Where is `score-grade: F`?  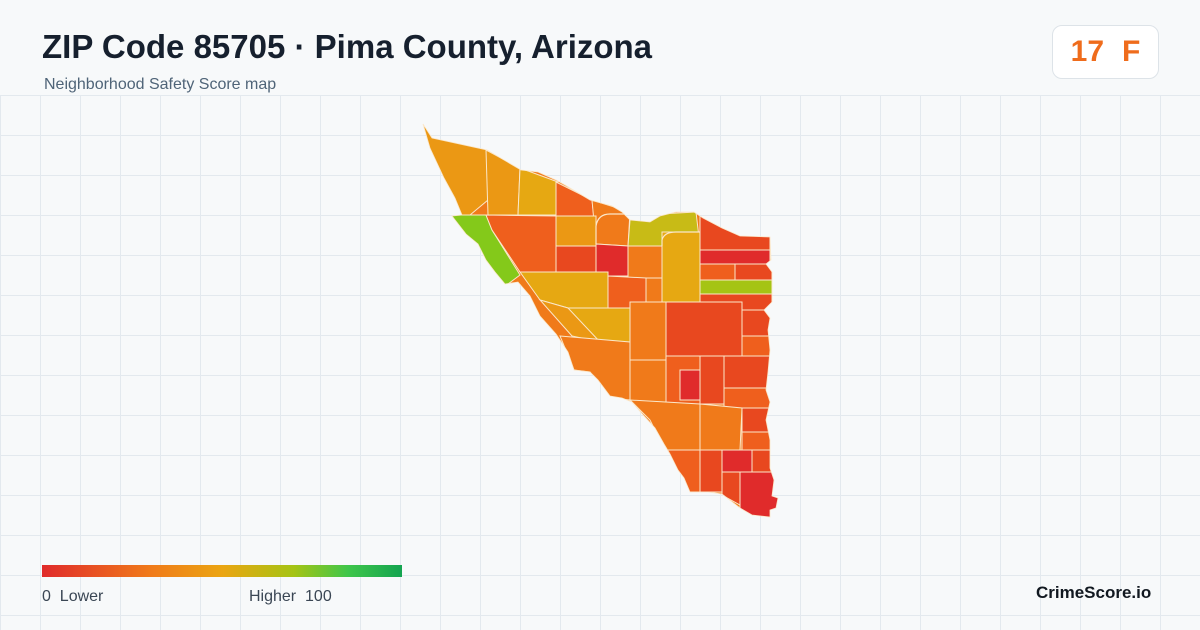
score-grade: F is located at coordinates (1131, 51).